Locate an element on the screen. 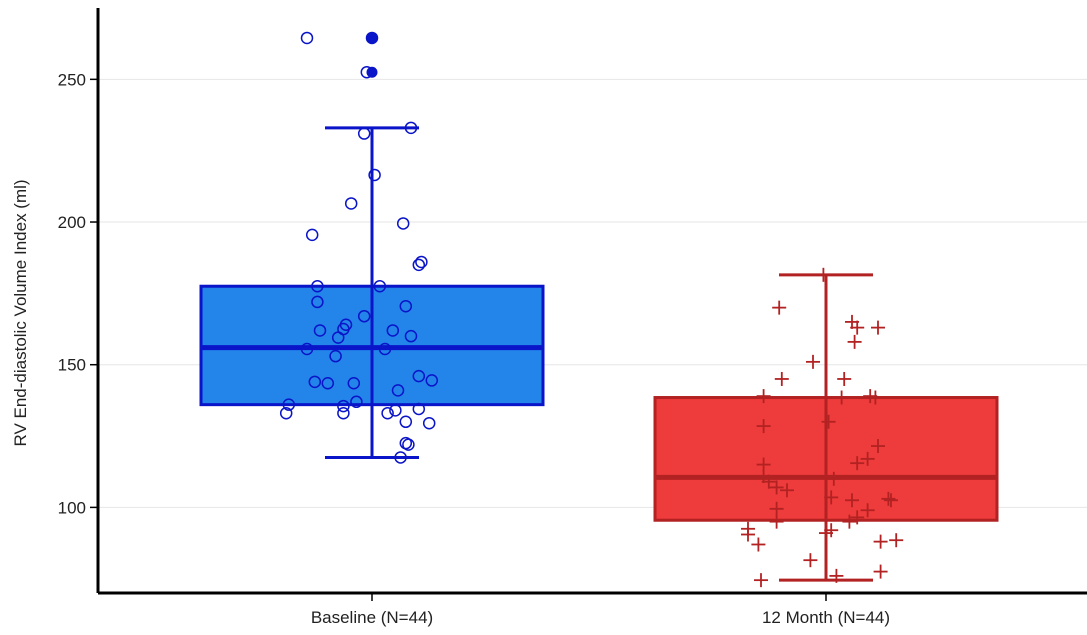 This screenshot has width=1087, height=635. y-tick-label: 200 is located at coordinates (72, 222).